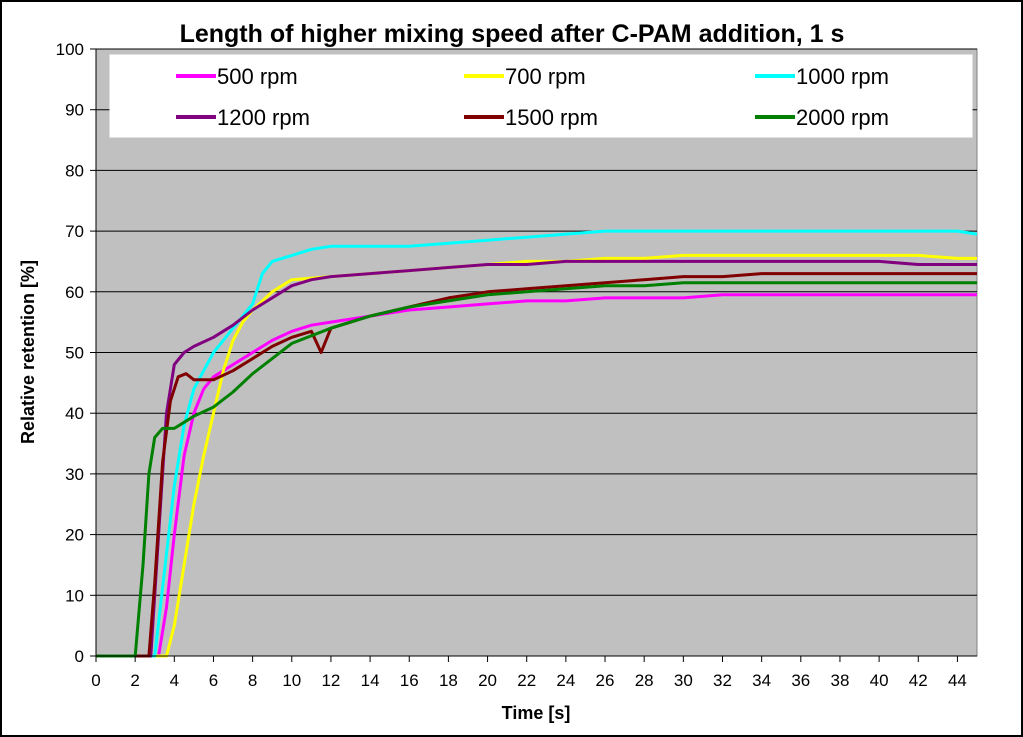 The image size is (1023, 737). I want to click on x-axis-label: Time [s], so click(536, 713).